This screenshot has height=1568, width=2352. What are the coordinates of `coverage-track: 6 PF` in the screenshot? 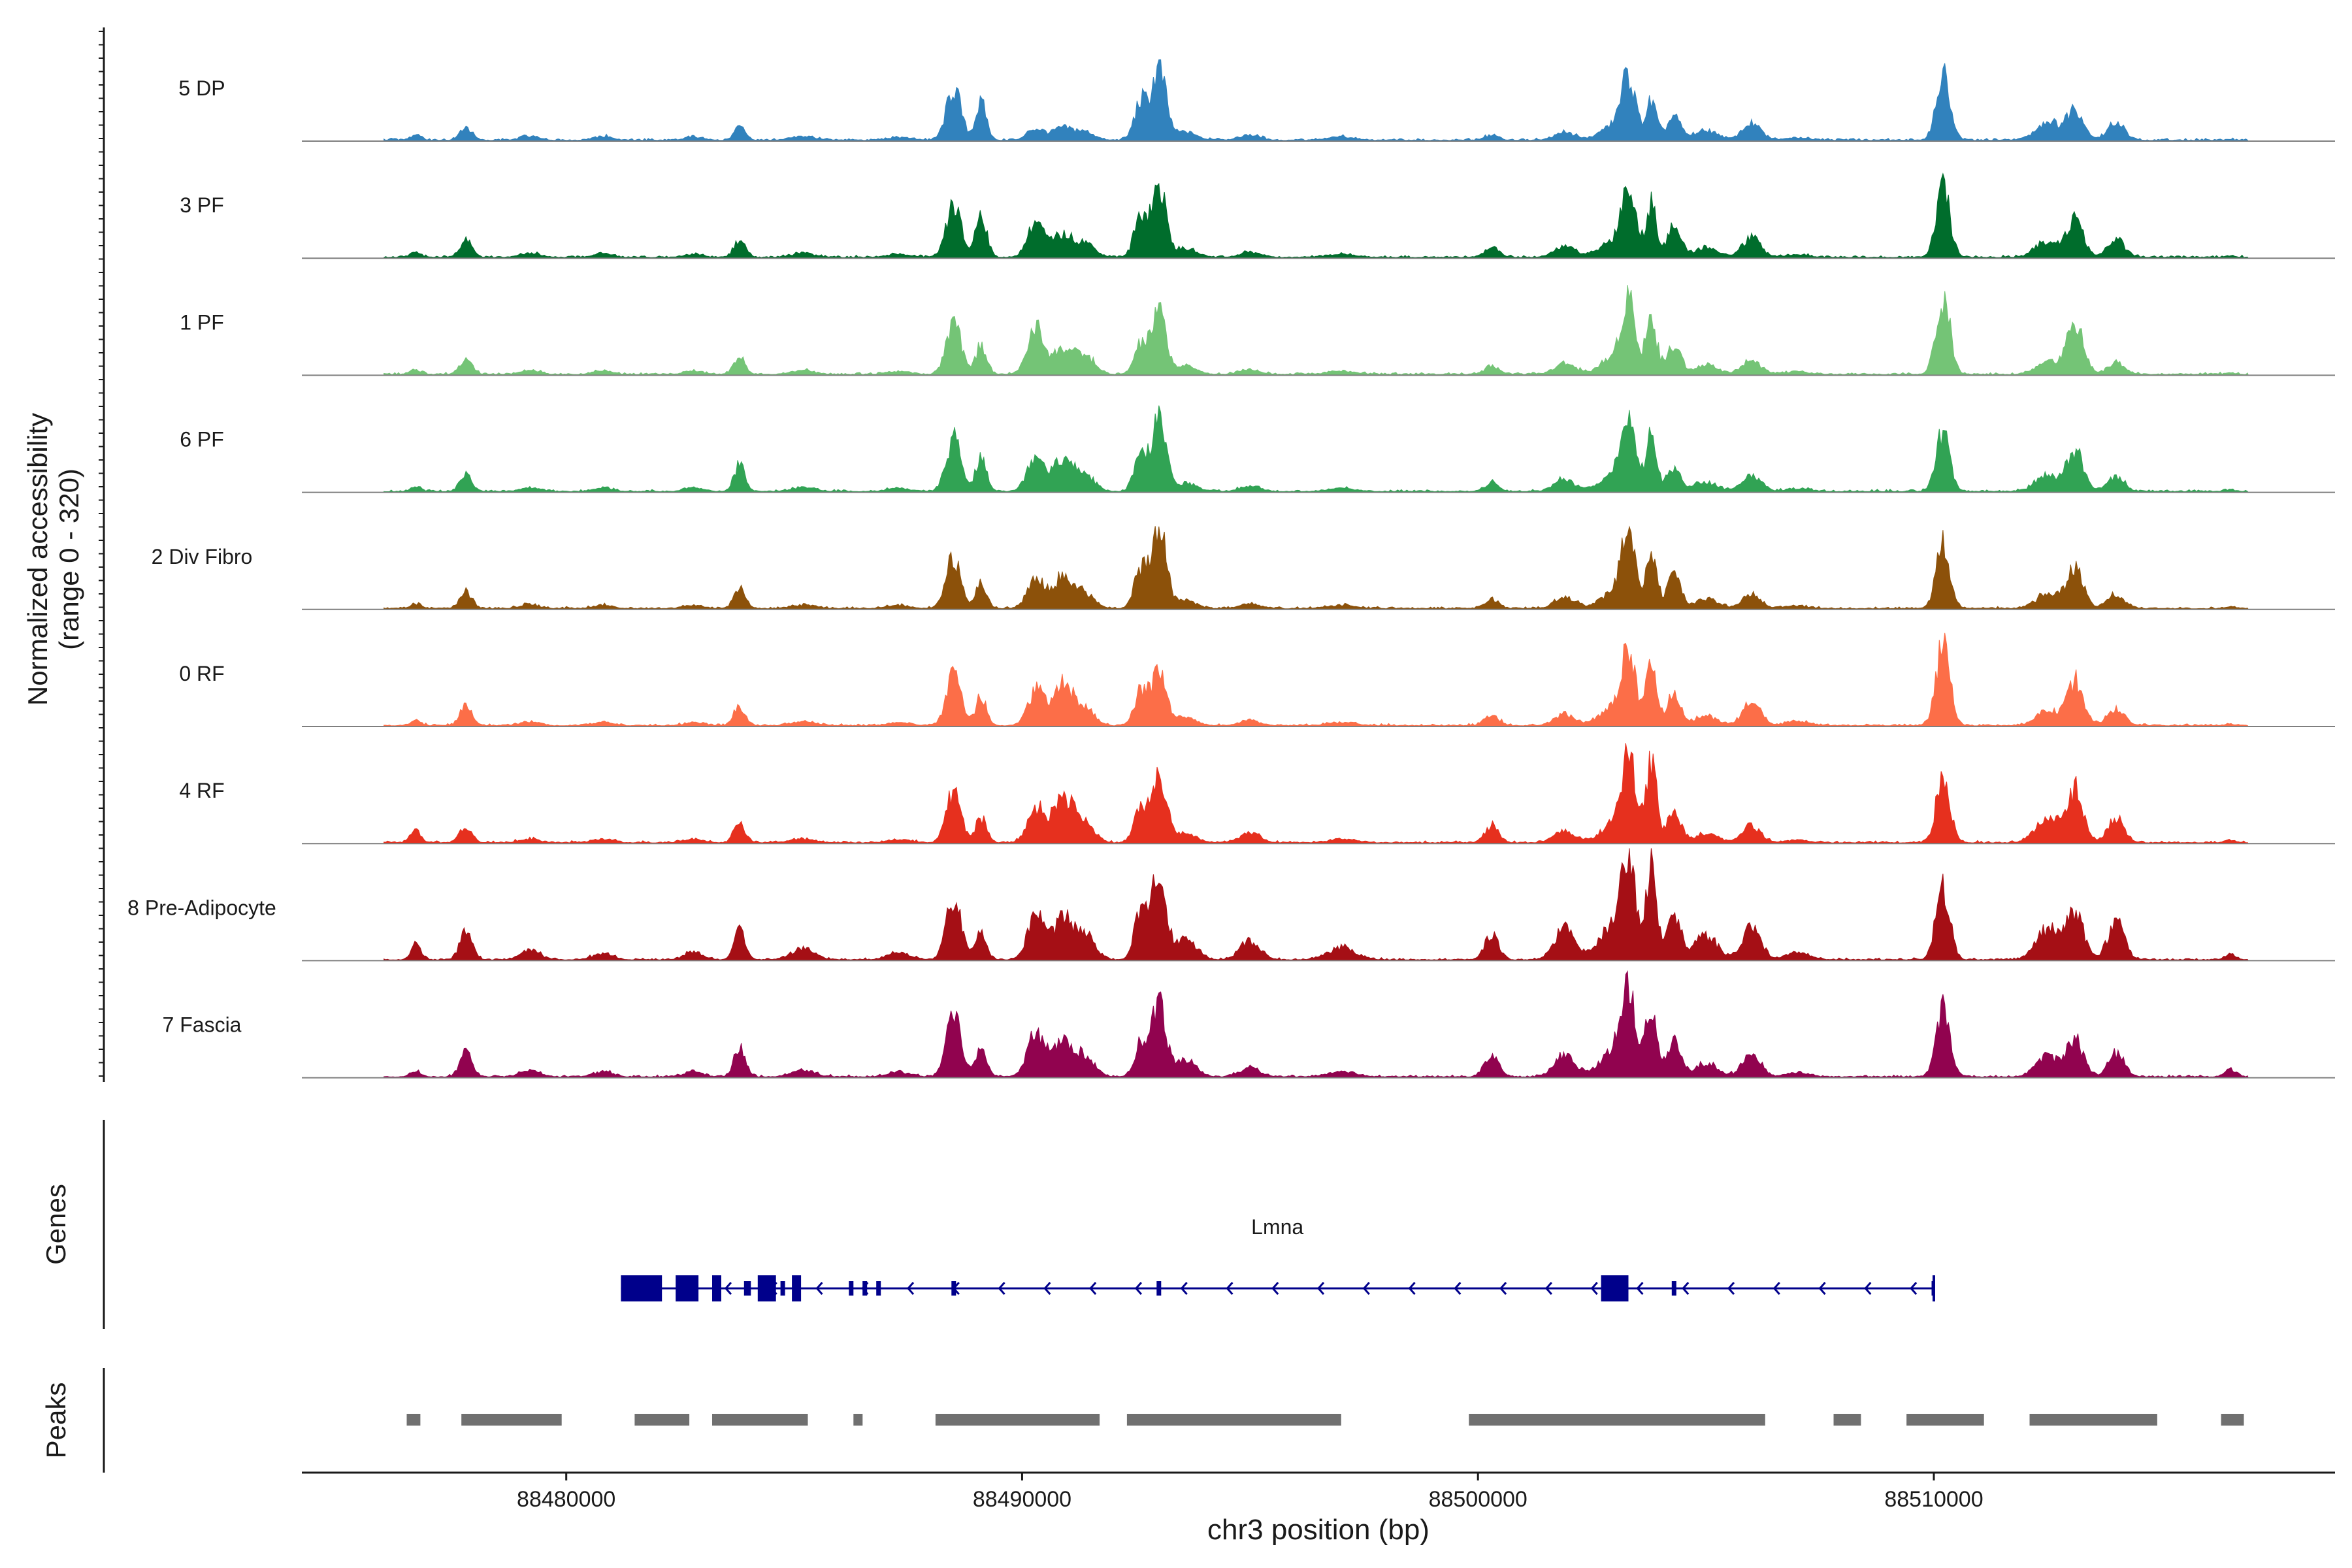 It's located at (1257, 449).